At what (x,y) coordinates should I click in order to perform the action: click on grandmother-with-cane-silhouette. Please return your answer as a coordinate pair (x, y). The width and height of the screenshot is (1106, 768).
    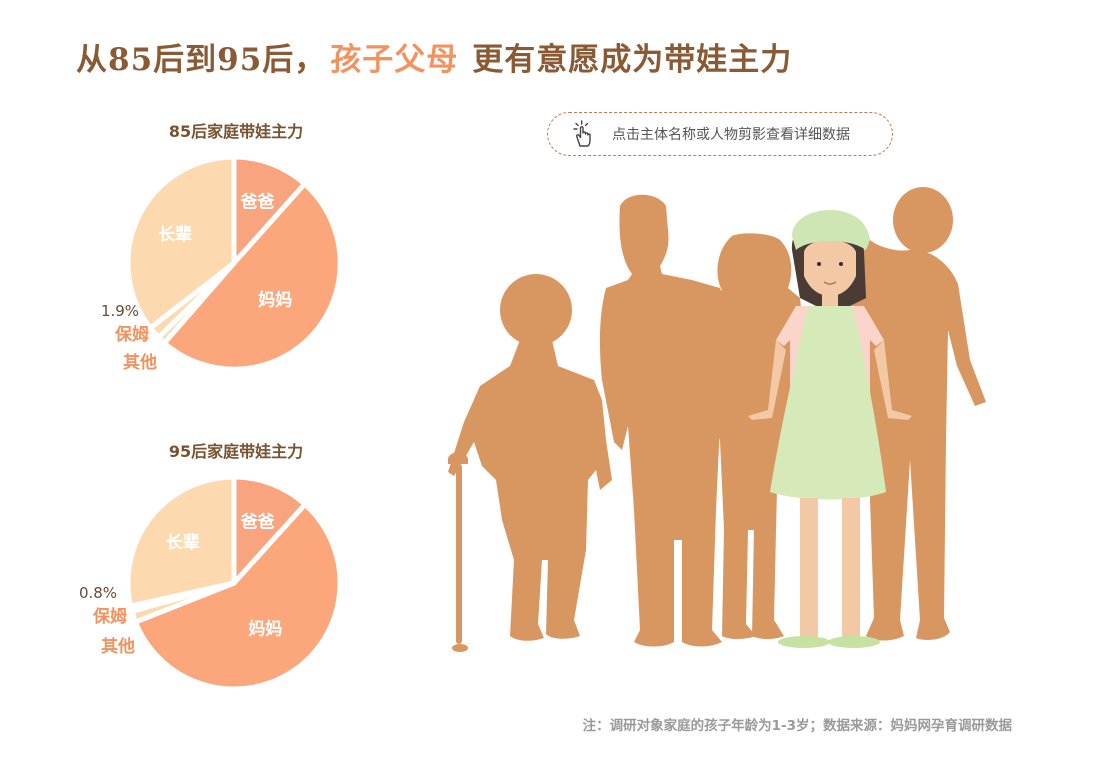
    Looking at the image, I should click on (530, 463).